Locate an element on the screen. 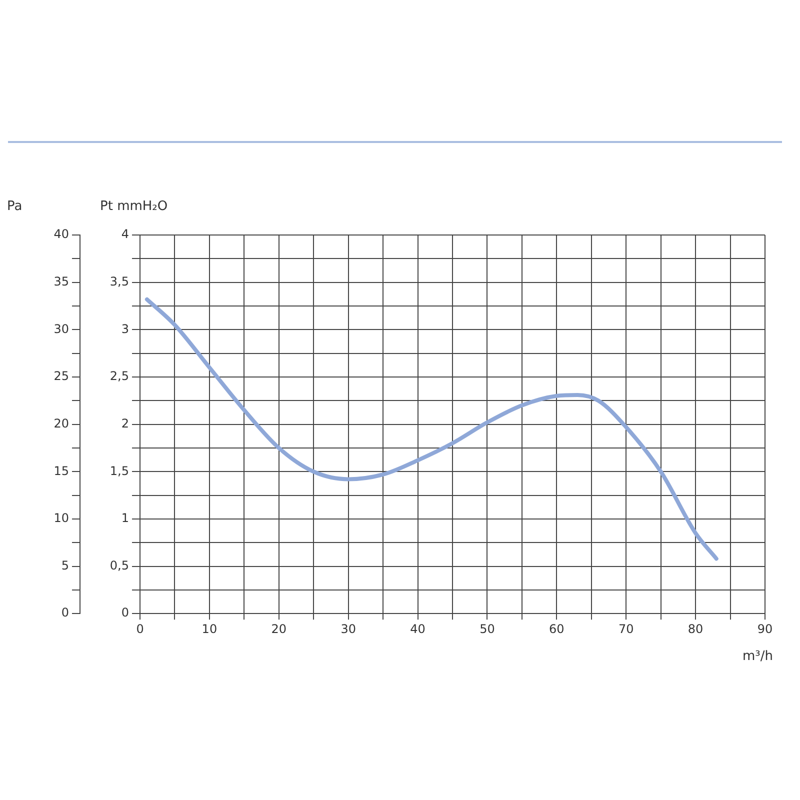 This screenshot has width=800, height=800. x-axis-title: m³/h is located at coordinates (757, 656).